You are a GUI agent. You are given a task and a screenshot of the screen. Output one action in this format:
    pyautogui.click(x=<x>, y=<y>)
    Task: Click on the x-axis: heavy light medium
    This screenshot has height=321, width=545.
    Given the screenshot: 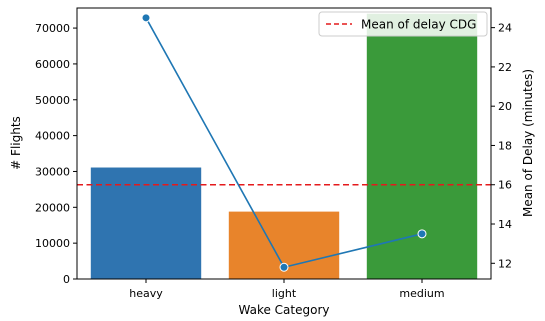 What is the action you would take?
    pyautogui.click(x=287, y=289)
    